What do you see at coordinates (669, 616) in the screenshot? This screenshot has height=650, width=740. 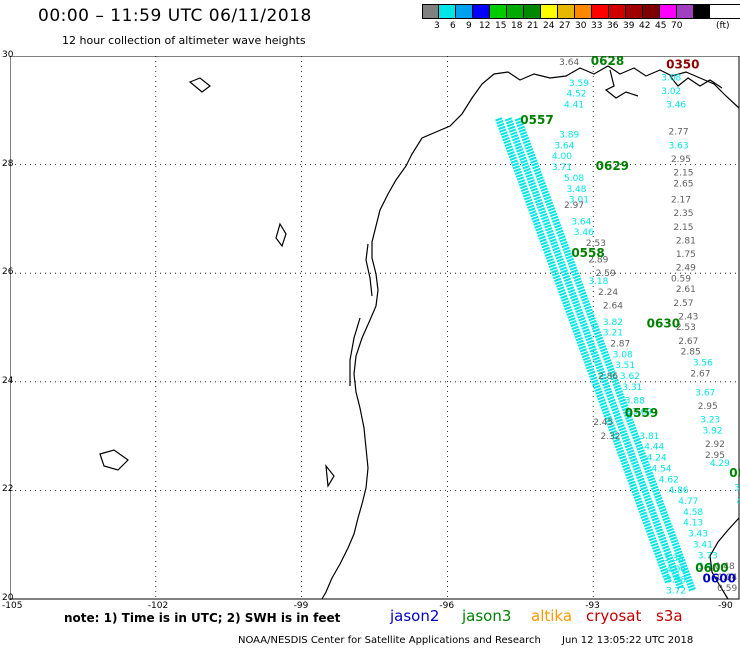 I see `legend-s3a: s3a` at bounding box center [669, 616].